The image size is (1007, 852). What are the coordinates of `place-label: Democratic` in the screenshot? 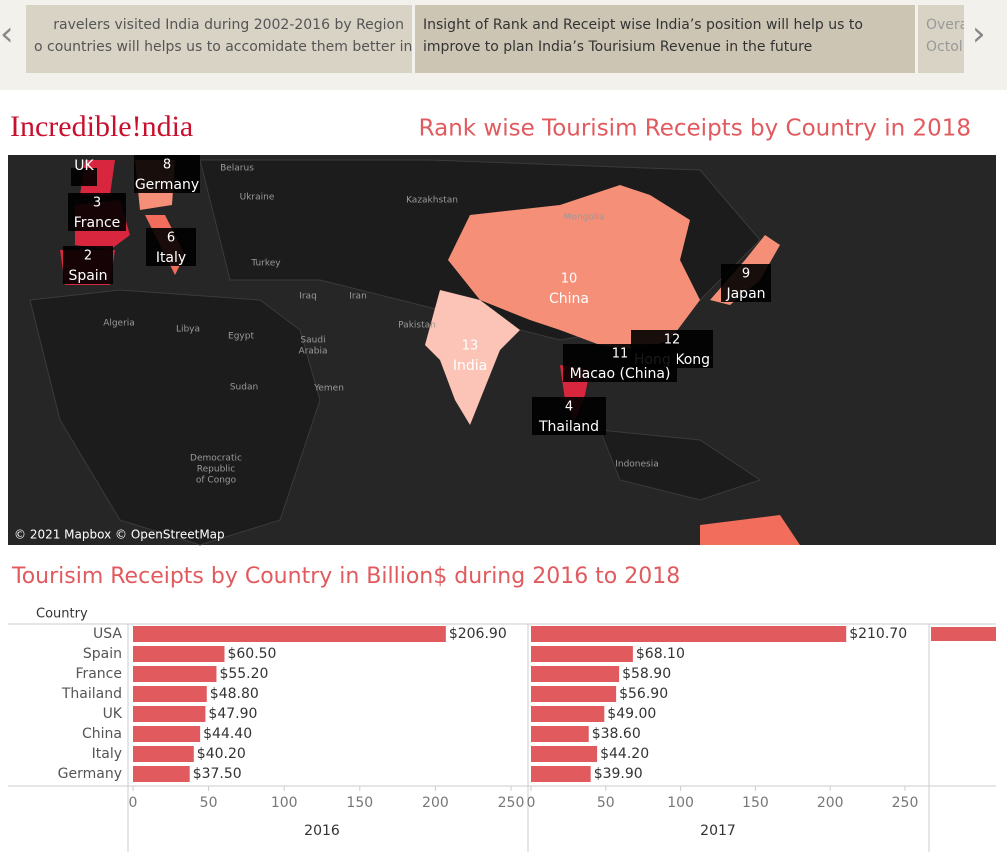 It's located at (216, 459).